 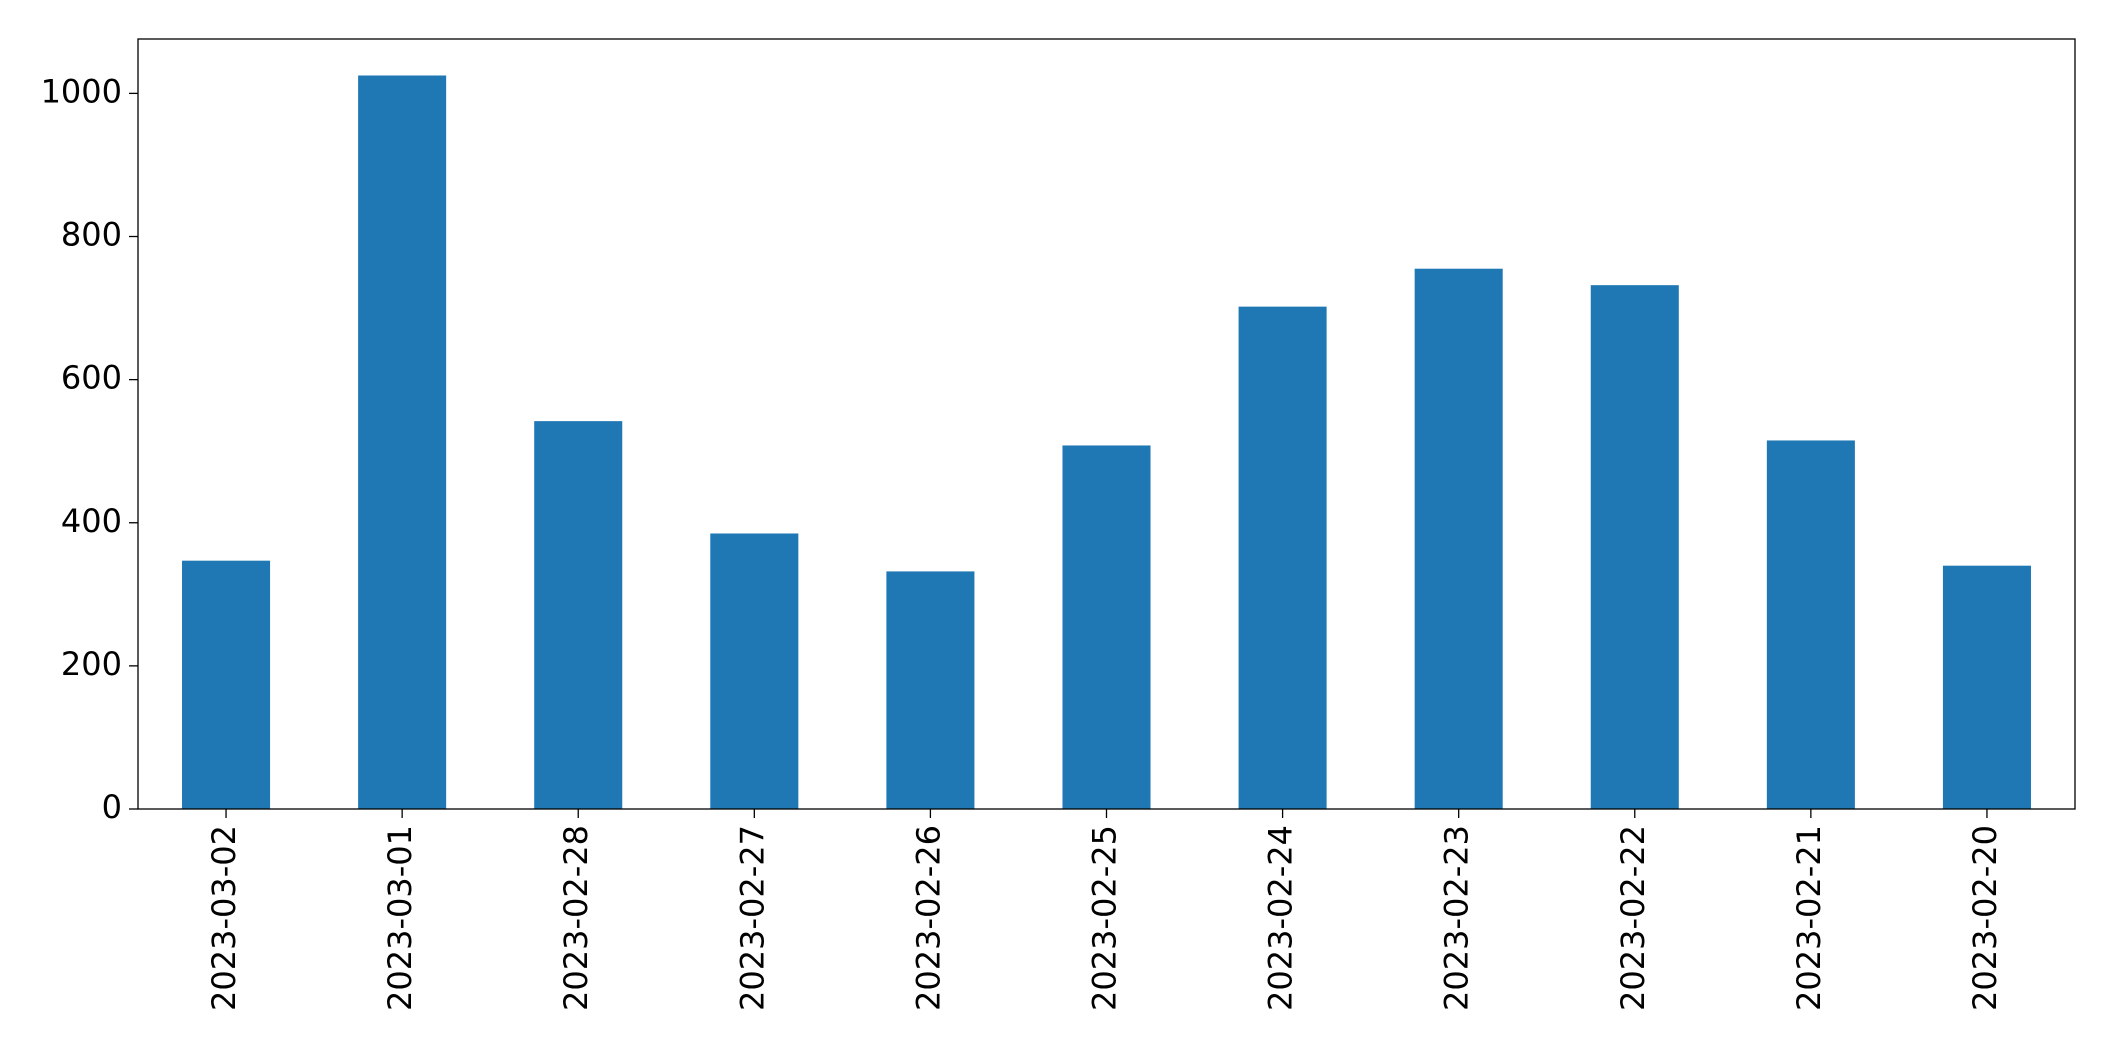 What do you see at coordinates (91, 378) in the screenshot?
I see `y-tick-label: 600` at bounding box center [91, 378].